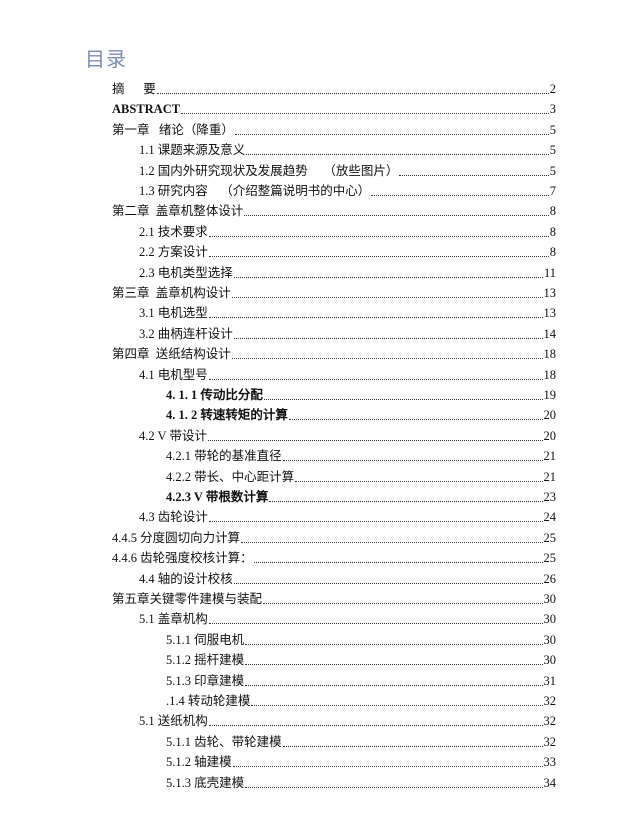 This screenshot has height=828, width=635. I want to click on toc-entry: 4.4.5 分度圆切向力计算 25, so click(334, 537).